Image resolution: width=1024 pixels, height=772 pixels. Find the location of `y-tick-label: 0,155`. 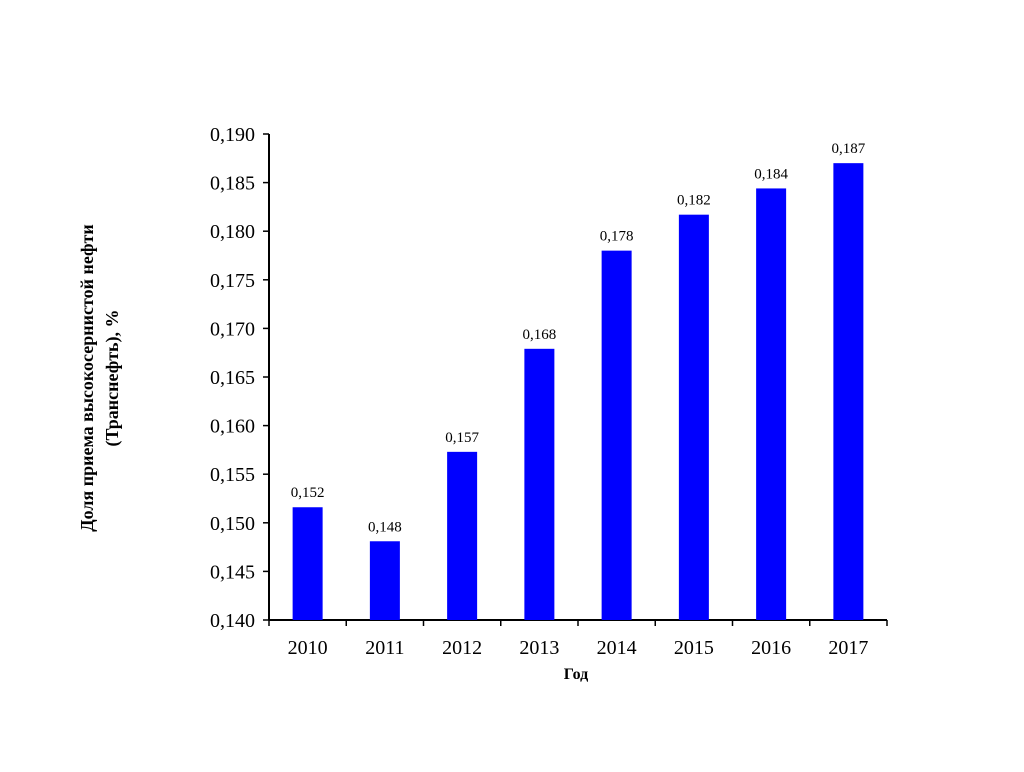

y-tick-label: 0,155 is located at coordinates (232, 475).